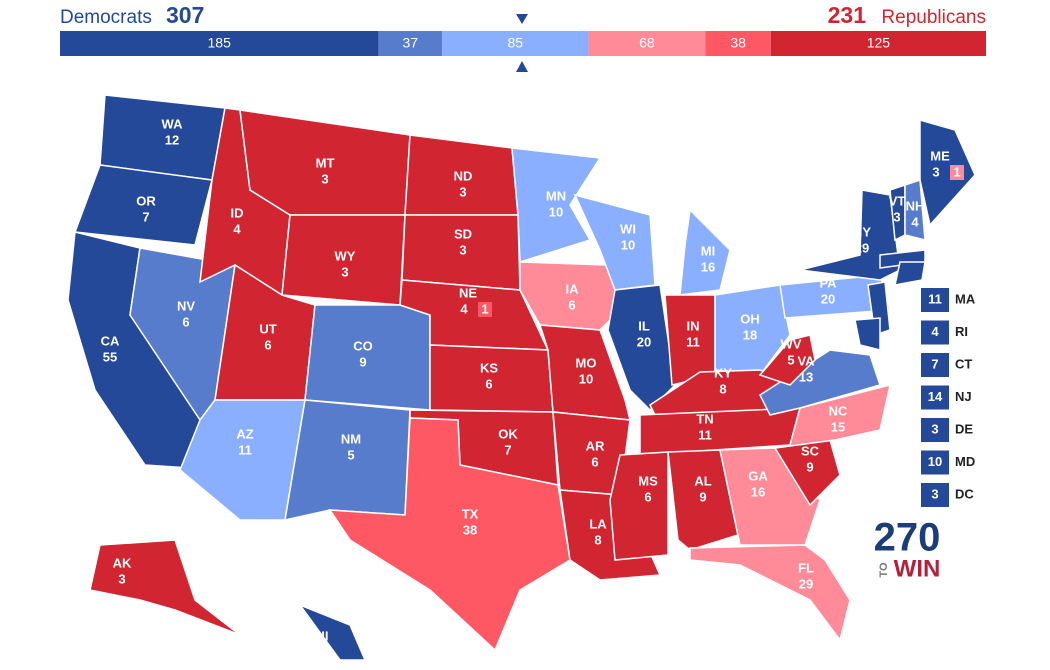  What do you see at coordinates (758, 491) in the screenshot?
I see `state-votes: 16` at bounding box center [758, 491].